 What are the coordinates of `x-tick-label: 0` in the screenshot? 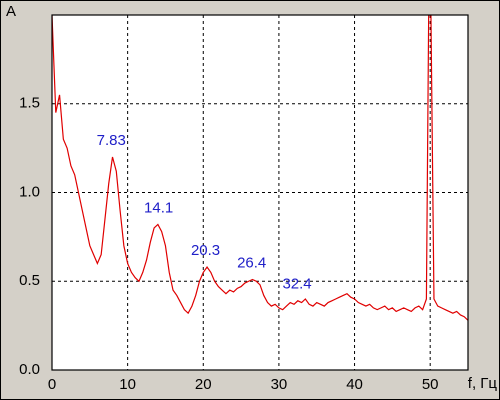 It's located at (52, 384).